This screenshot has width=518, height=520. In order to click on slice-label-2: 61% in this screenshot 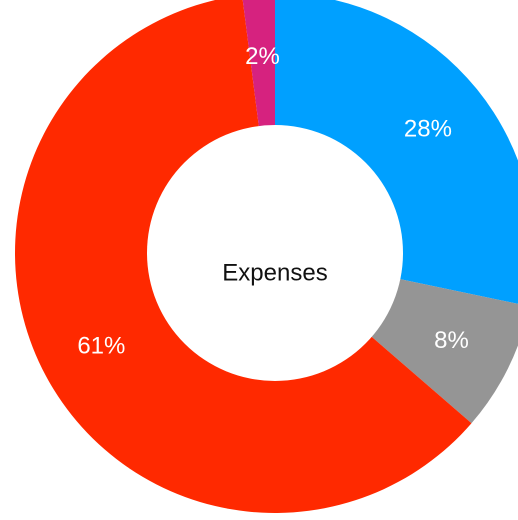, I will do `click(101, 346)`.